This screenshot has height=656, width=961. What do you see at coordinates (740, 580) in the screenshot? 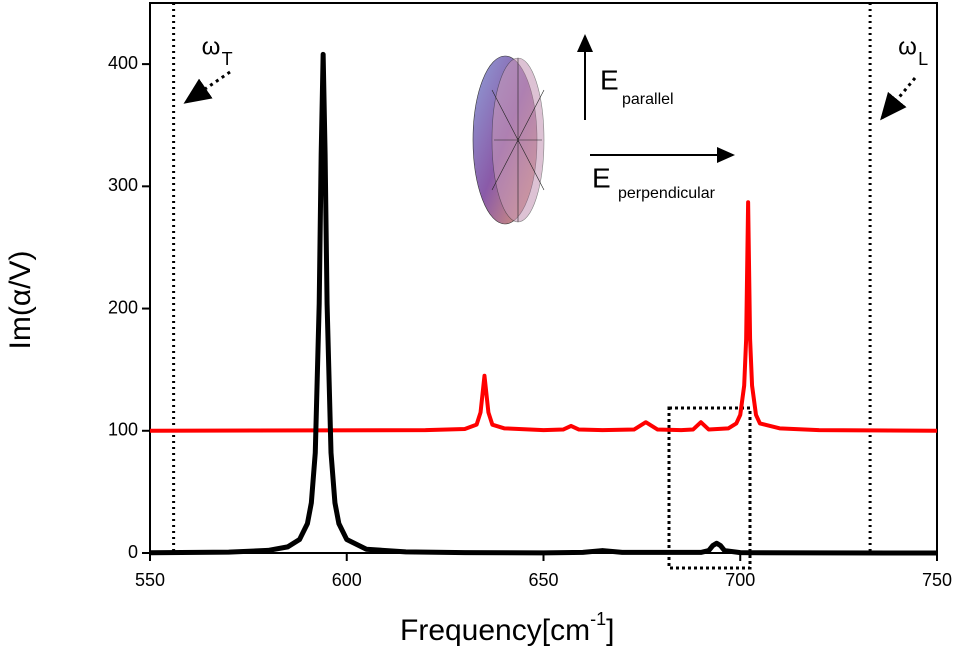
I see `x-tick-label: 700` at bounding box center [740, 580].